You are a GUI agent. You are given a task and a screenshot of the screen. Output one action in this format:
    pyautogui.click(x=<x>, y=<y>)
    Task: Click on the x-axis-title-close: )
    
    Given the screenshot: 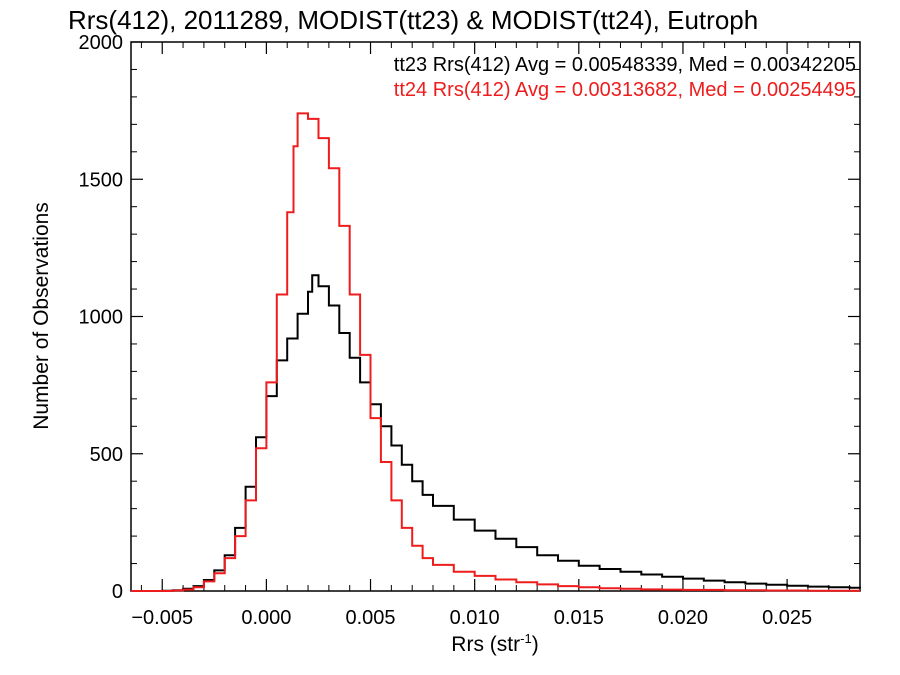 What is the action you would take?
    pyautogui.click(x=535, y=644)
    